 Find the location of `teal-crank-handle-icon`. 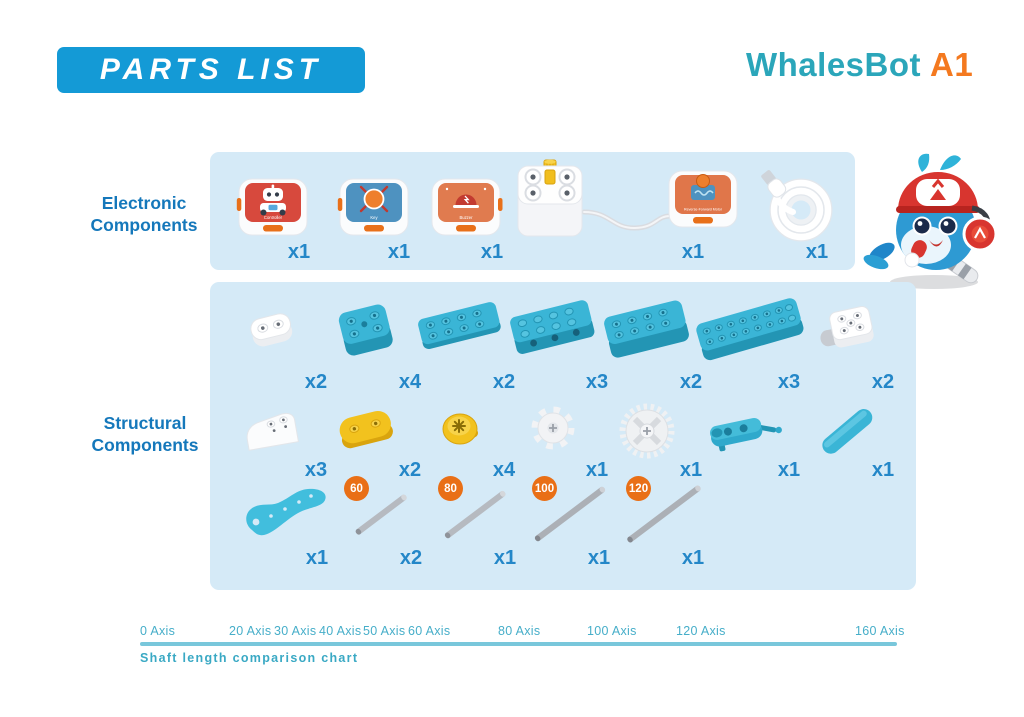

teal-crank-handle-icon is located at coordinates (745, 434).